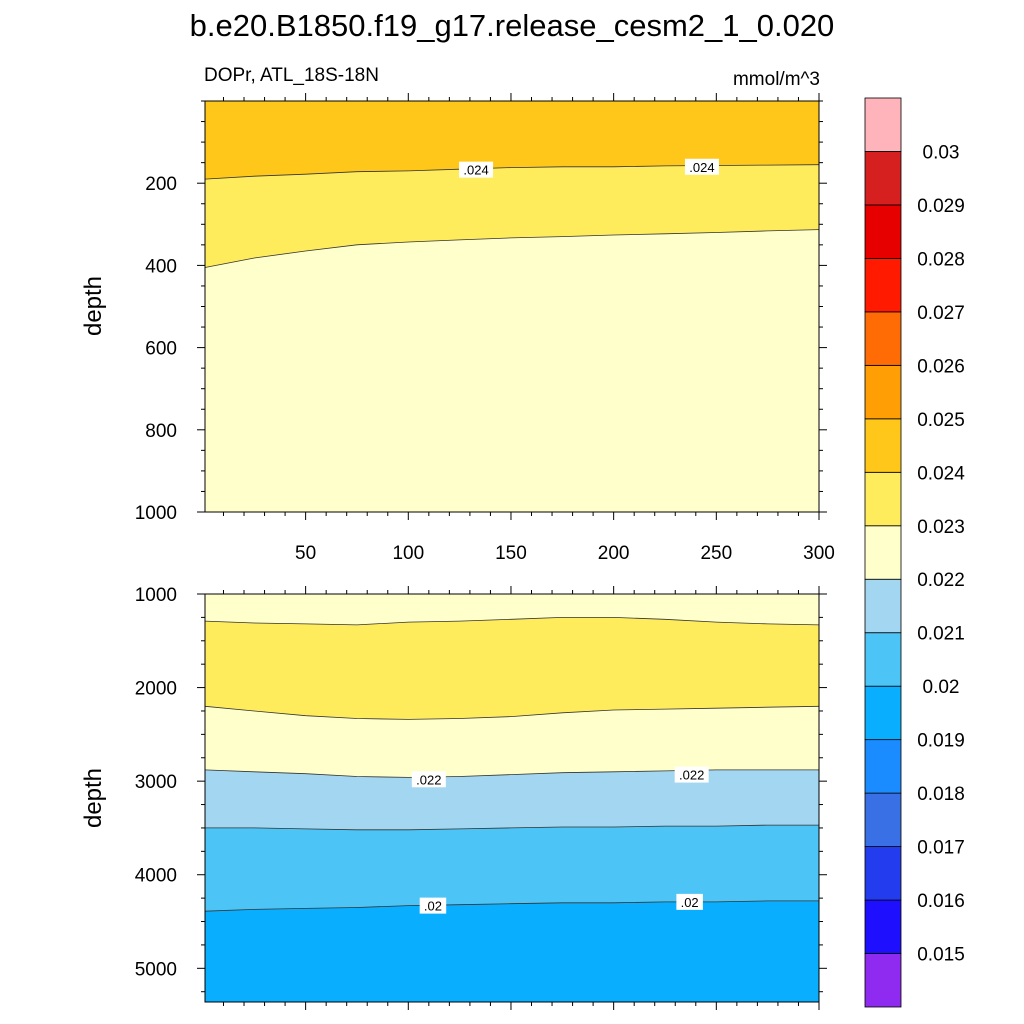 This screenshot has height=1024, width=1024. Describe the element at coordinates (941, 794) in the screenshot. I see `colorbar-label: 0.018` at that location.